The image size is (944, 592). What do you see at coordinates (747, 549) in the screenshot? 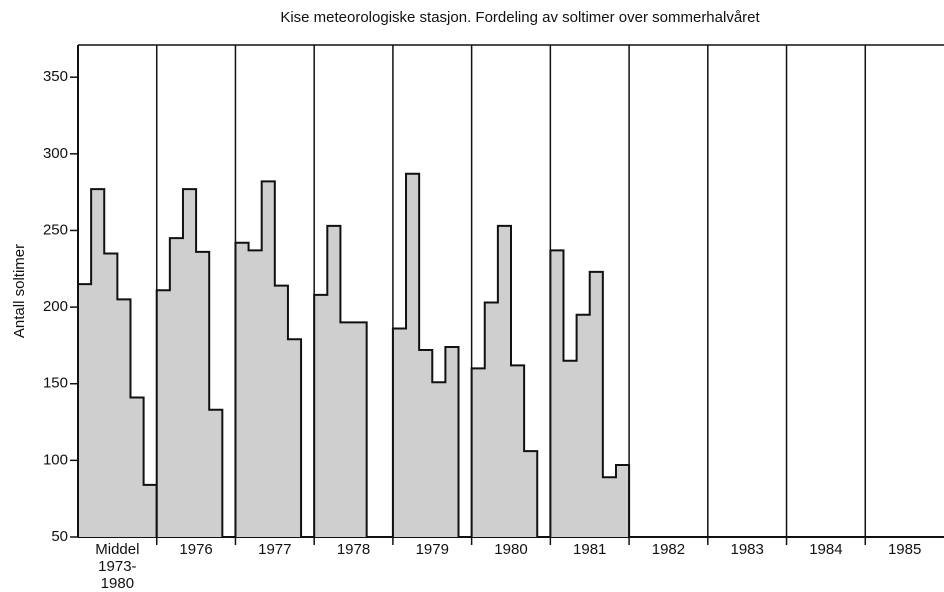
I see `x-tick-label: 1983` at bounding box center [747, 549].